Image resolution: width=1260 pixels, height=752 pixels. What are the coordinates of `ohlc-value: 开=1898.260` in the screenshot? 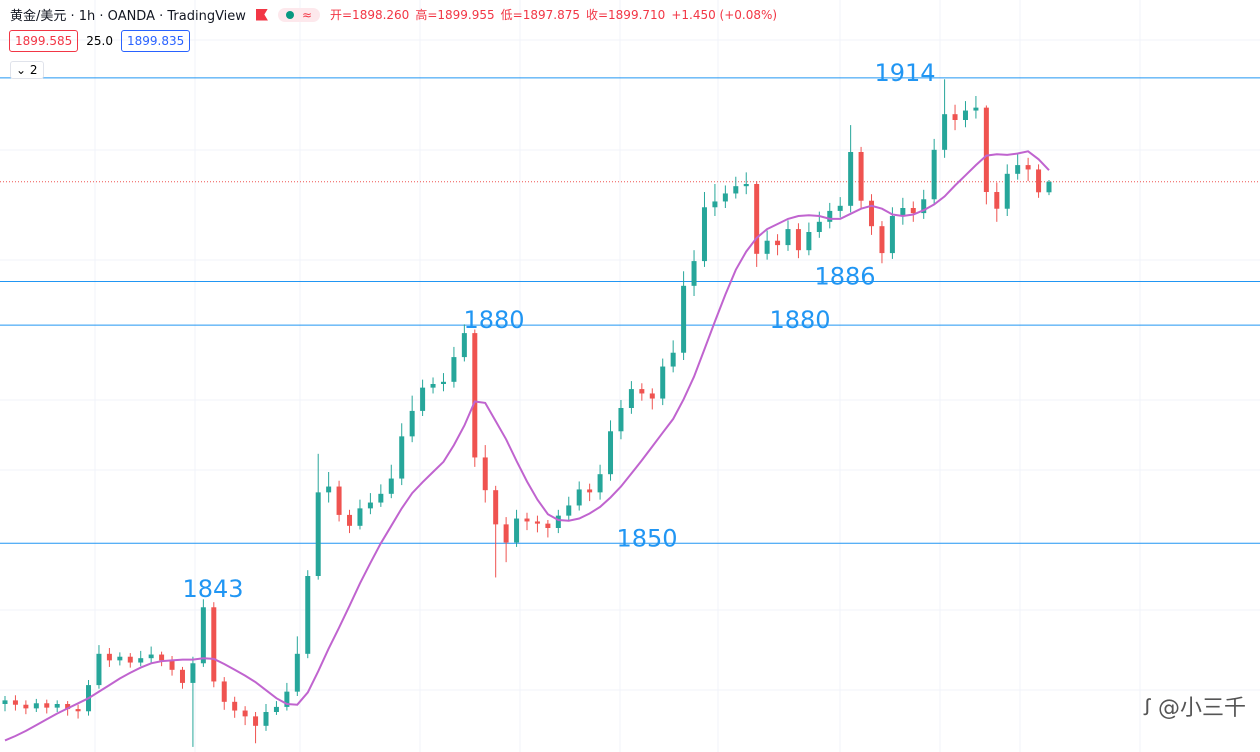 It's located at (370, 15).